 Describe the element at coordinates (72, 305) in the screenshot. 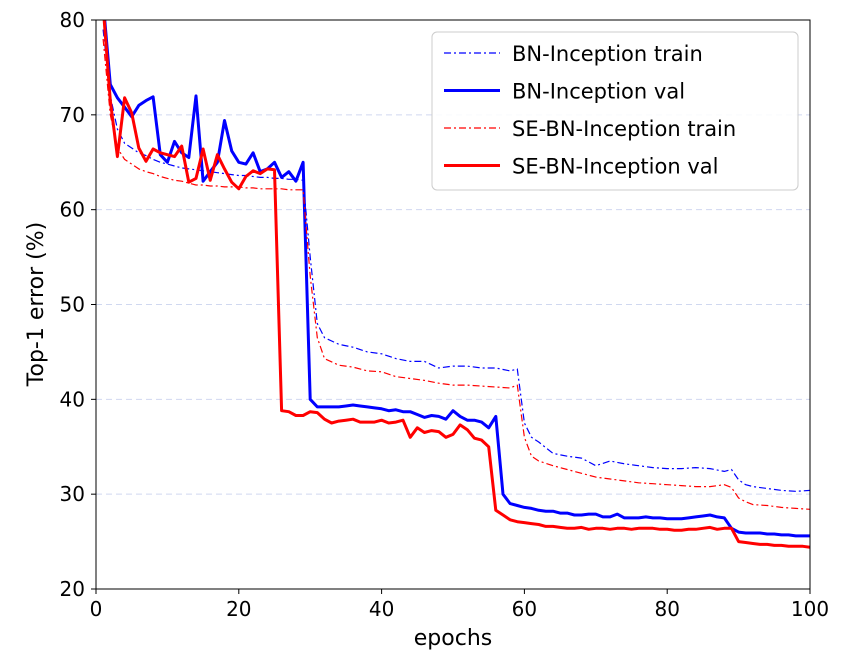

I see `y-tick-label: 50` at that location.